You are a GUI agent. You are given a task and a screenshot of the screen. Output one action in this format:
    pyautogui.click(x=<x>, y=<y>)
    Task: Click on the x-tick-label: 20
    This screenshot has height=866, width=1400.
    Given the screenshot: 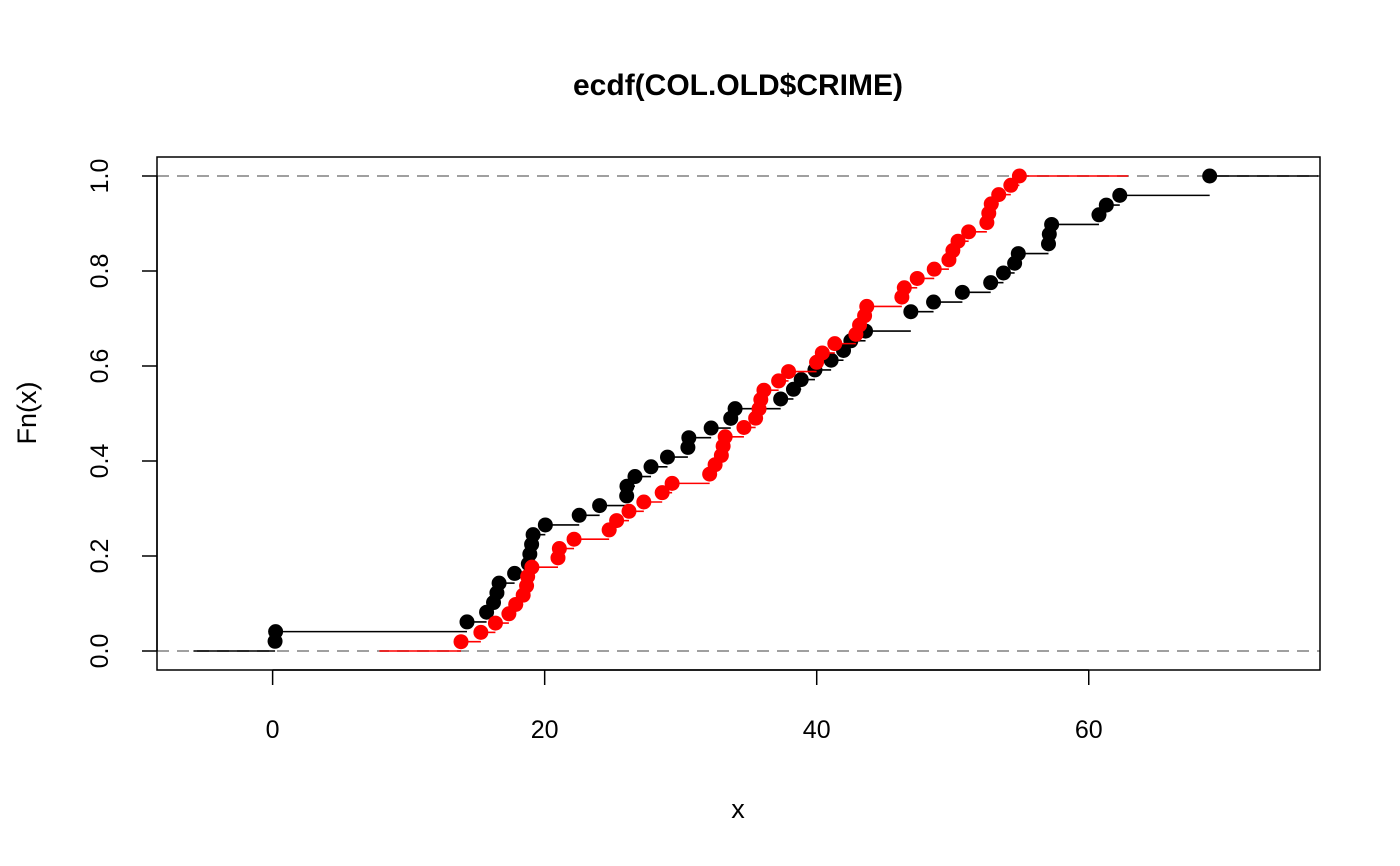 What is the action you would take?
    pyautogui.click(x=545, y=730)
    